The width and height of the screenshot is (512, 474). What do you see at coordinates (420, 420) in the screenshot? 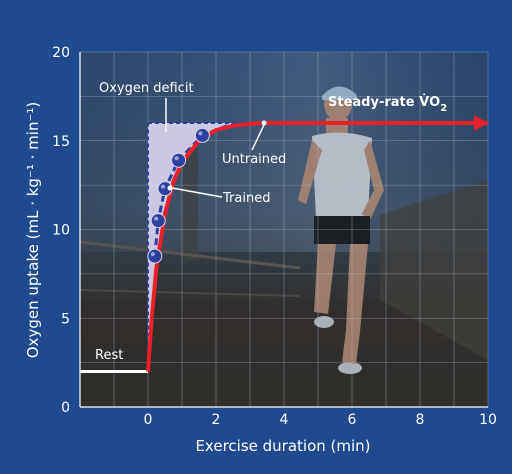
I see `x-tick-label: 8` at bounding box center [420, 420].